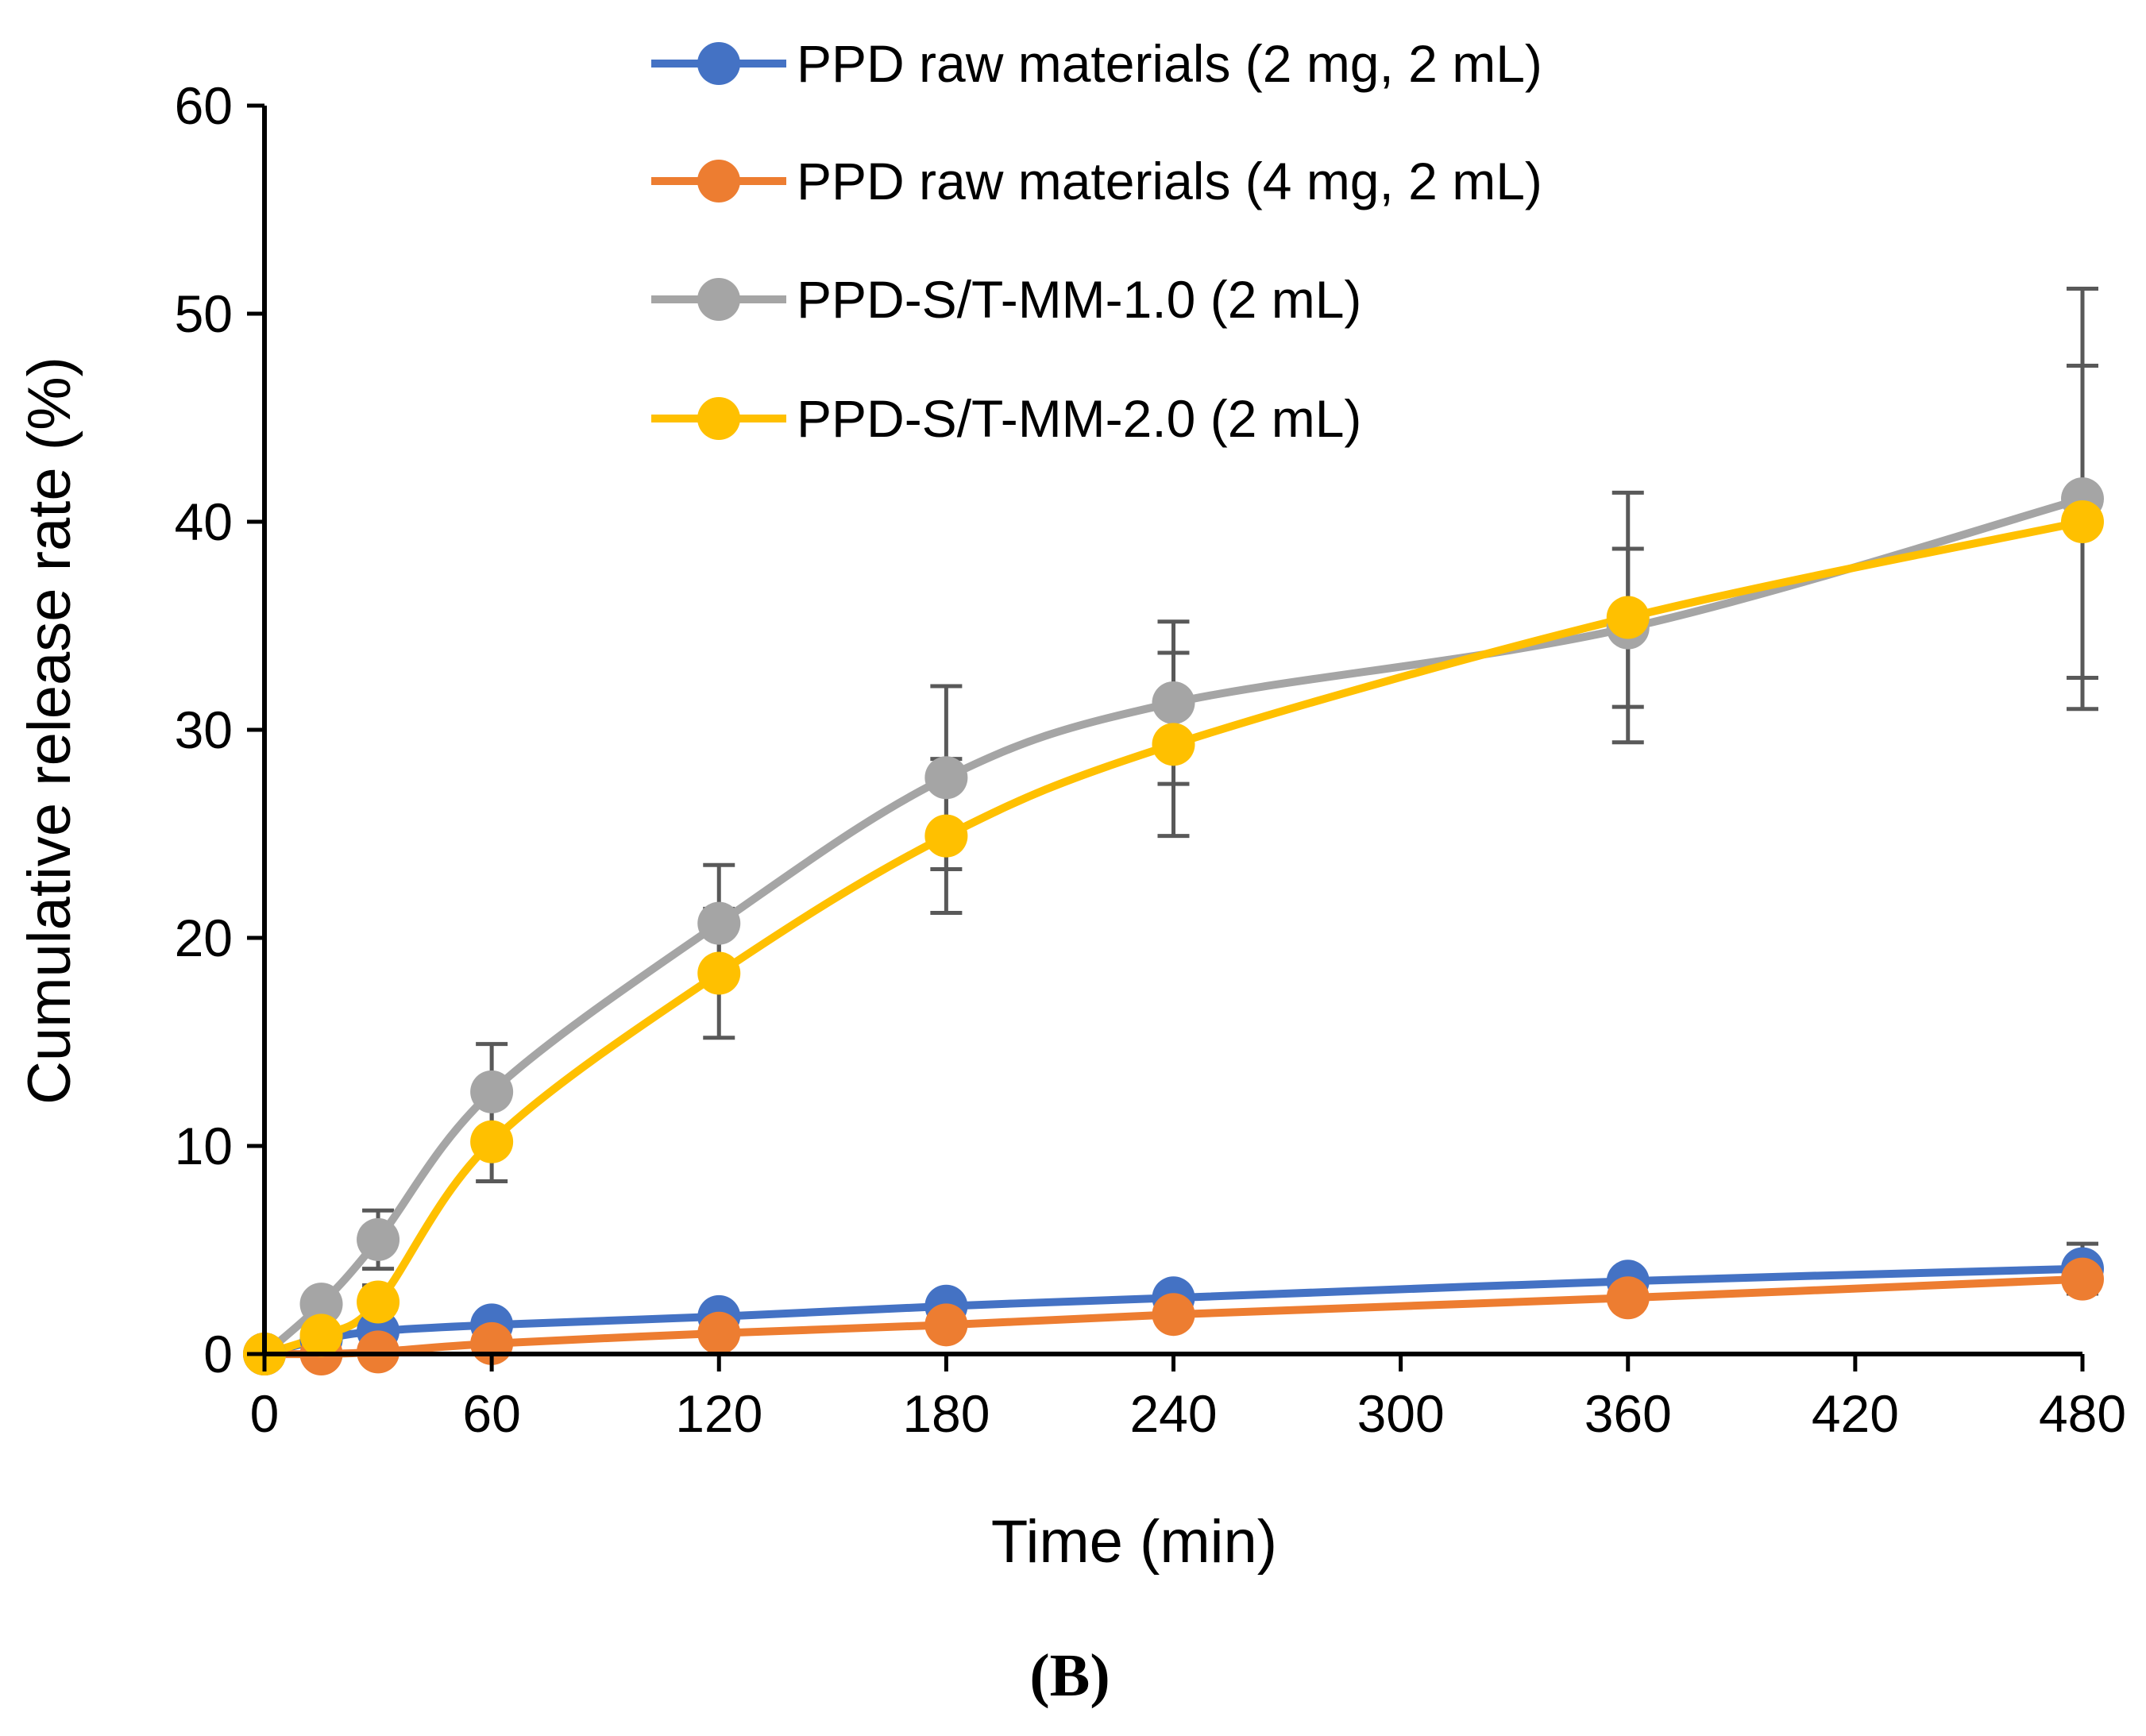 The width and height of the screenshot is (2146, 1736). Describe the element at coordinates (491, 1413) in the screenshot. I see `x-tick-label: 60` at that location.